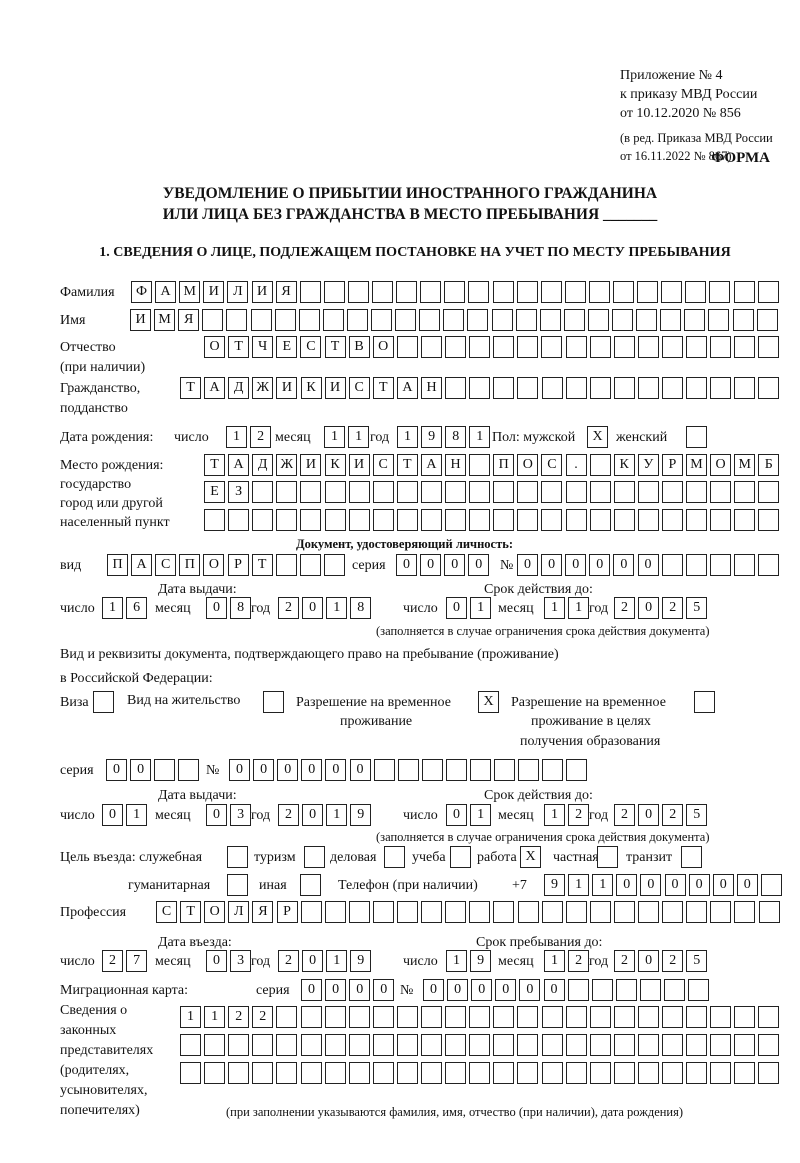 This screenshot has height=1163, width=800. What do you see at coordinates (528, 465) in the screenshot?
I see `birthplace-cell: О` at bounding box center [528, 465].